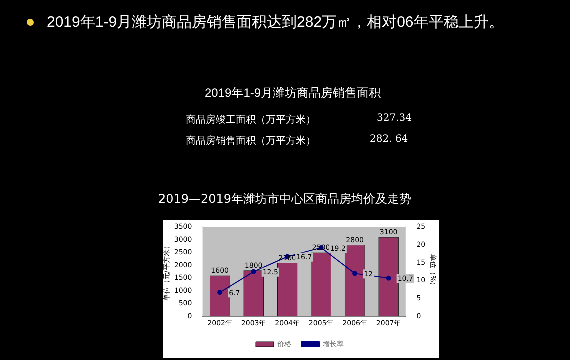 Image resolution: width=570 pixels, height=360 pixels. Describe the element at coordinates (251, 141) in the screenshot. I see `text: 商品房销售面积（万平方米）` at that location.